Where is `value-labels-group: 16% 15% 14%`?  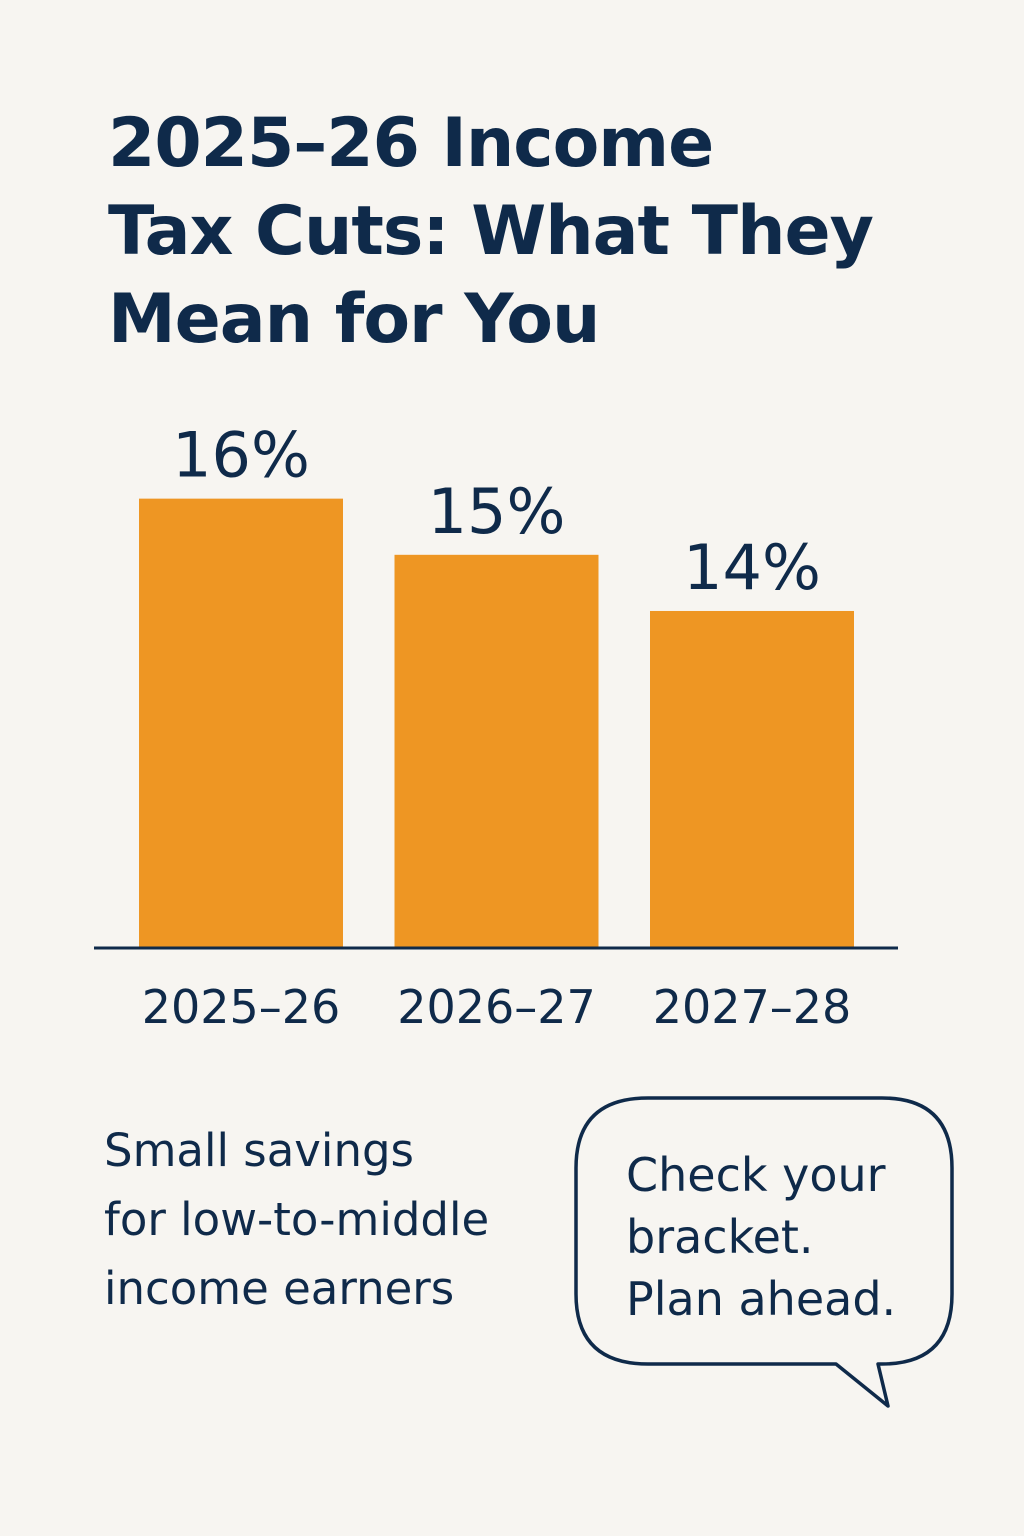
value-labels-group: 16% 15% 14% is located at coordinates (496, 511).